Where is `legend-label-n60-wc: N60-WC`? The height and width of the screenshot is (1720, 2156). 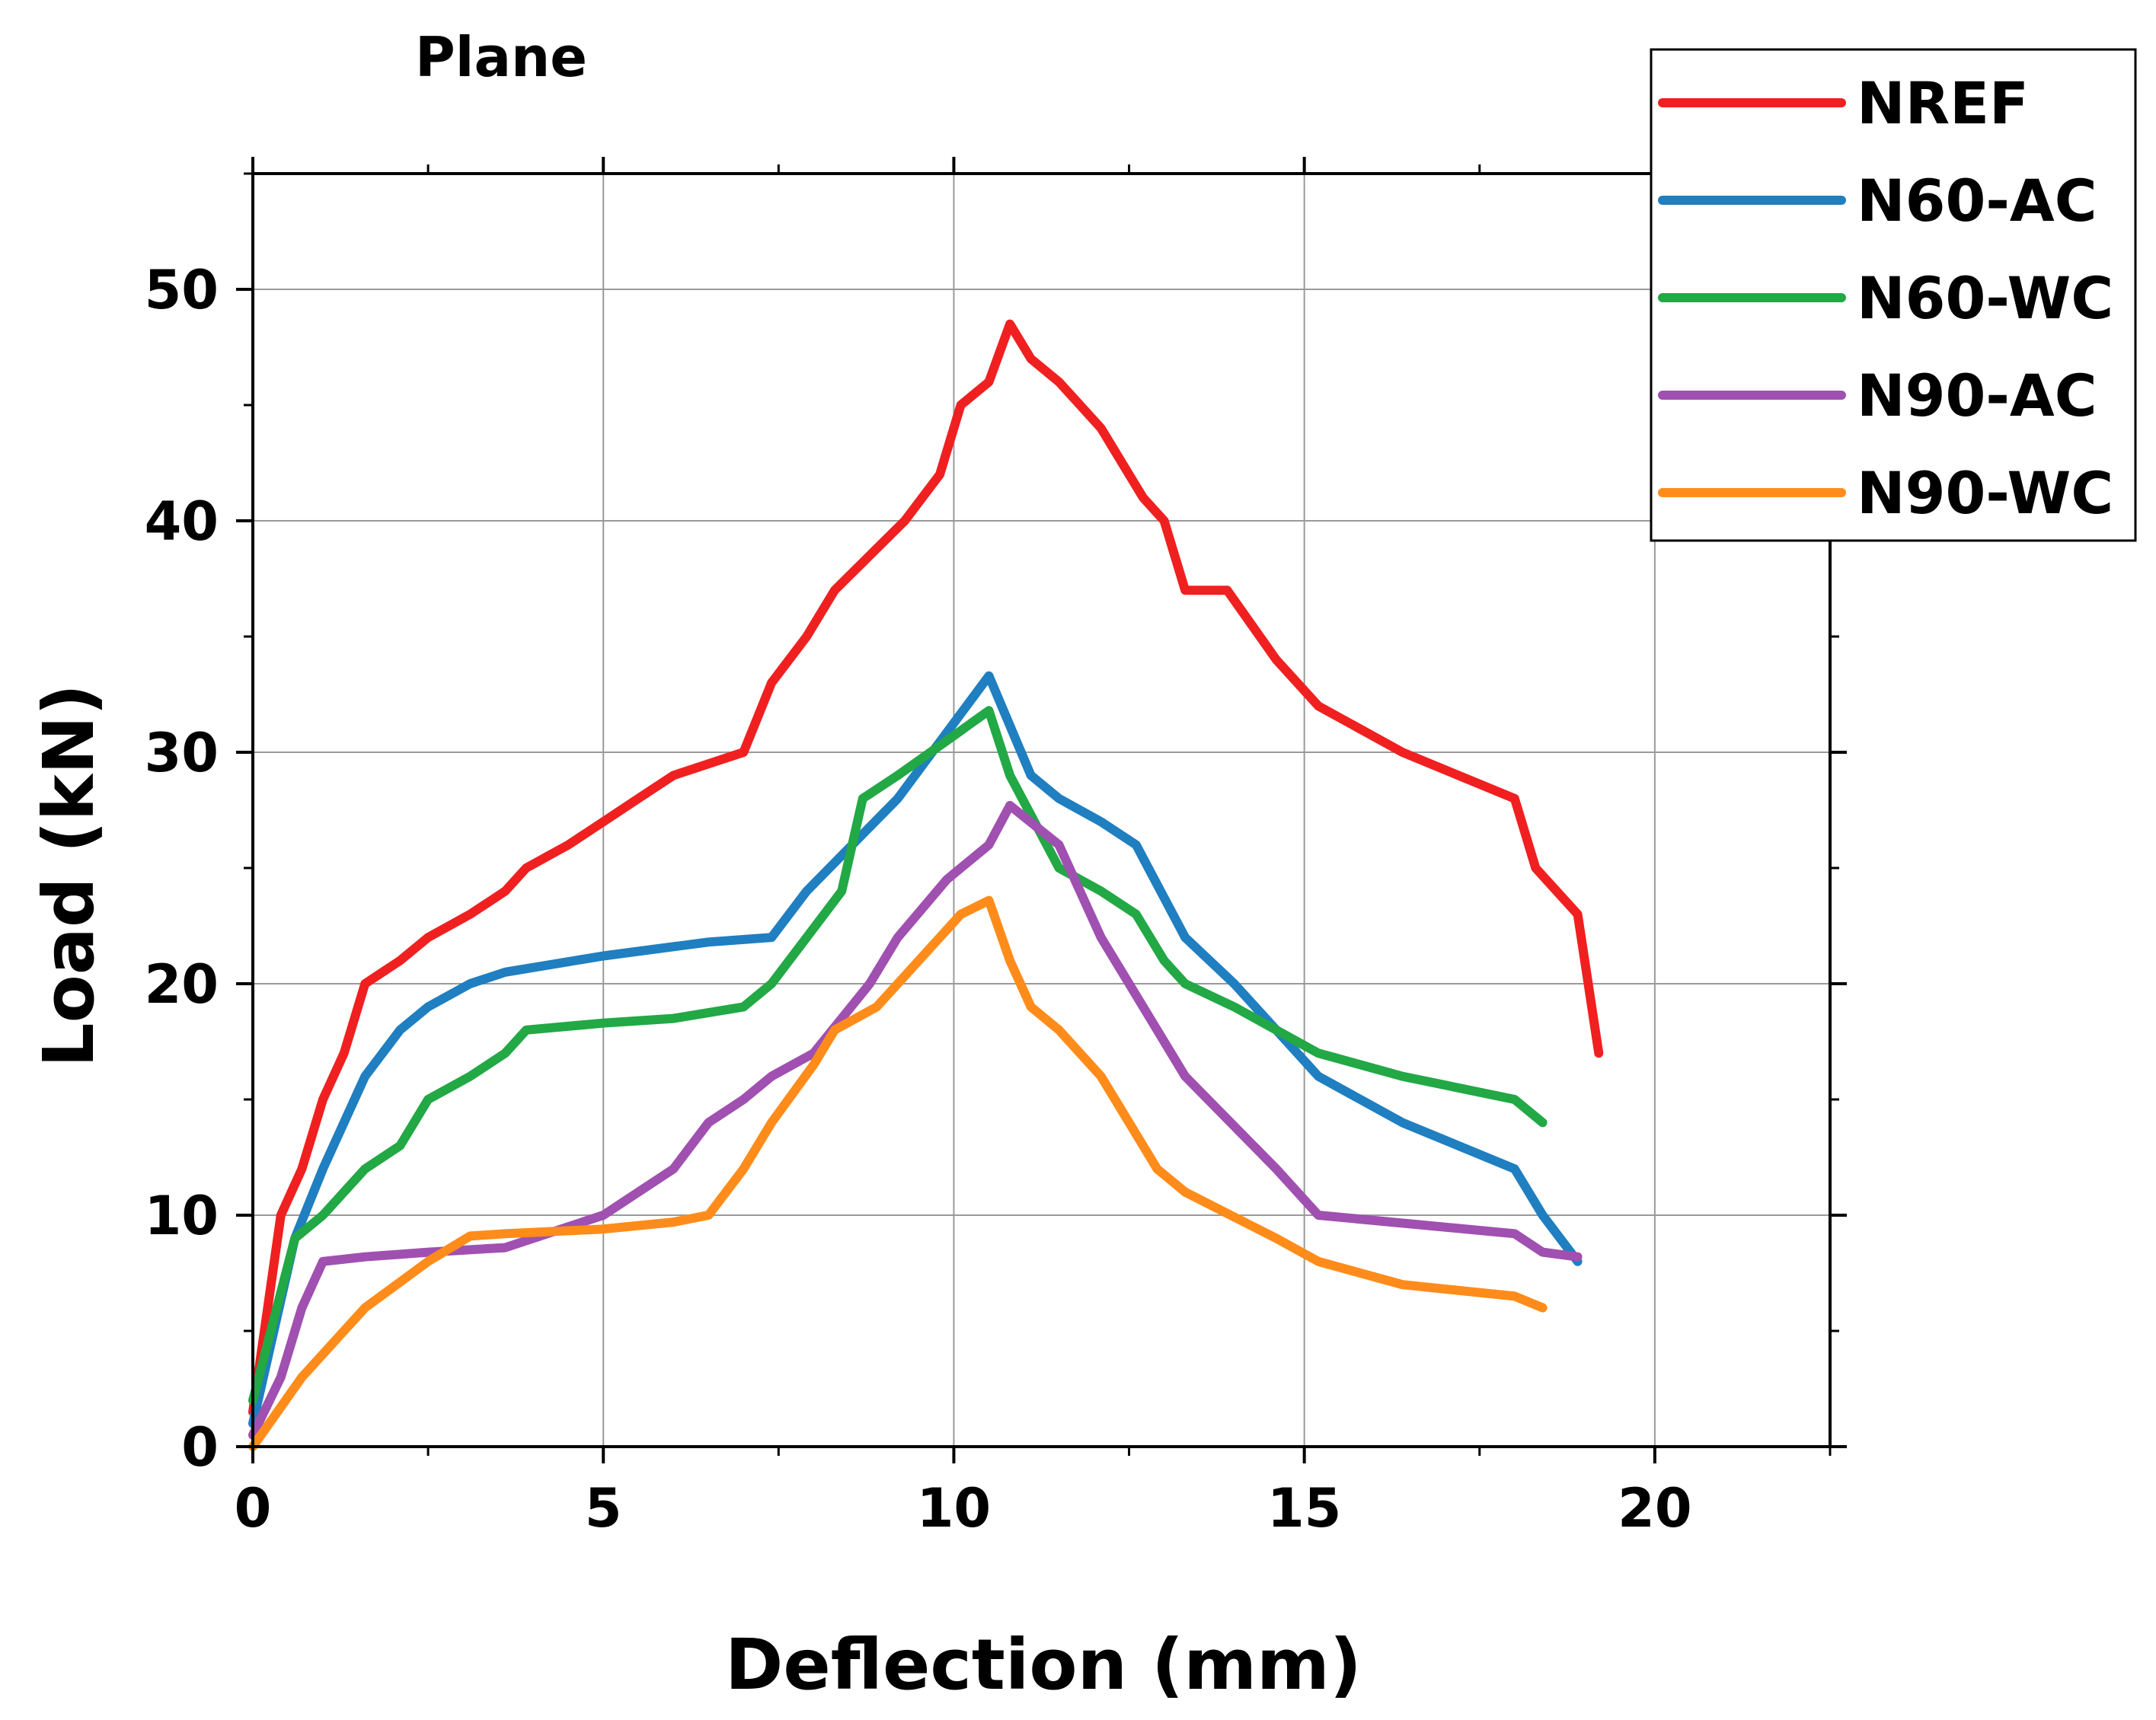
legend-label-n60-wc: N60-WC is located at coordinates (1985, 298).